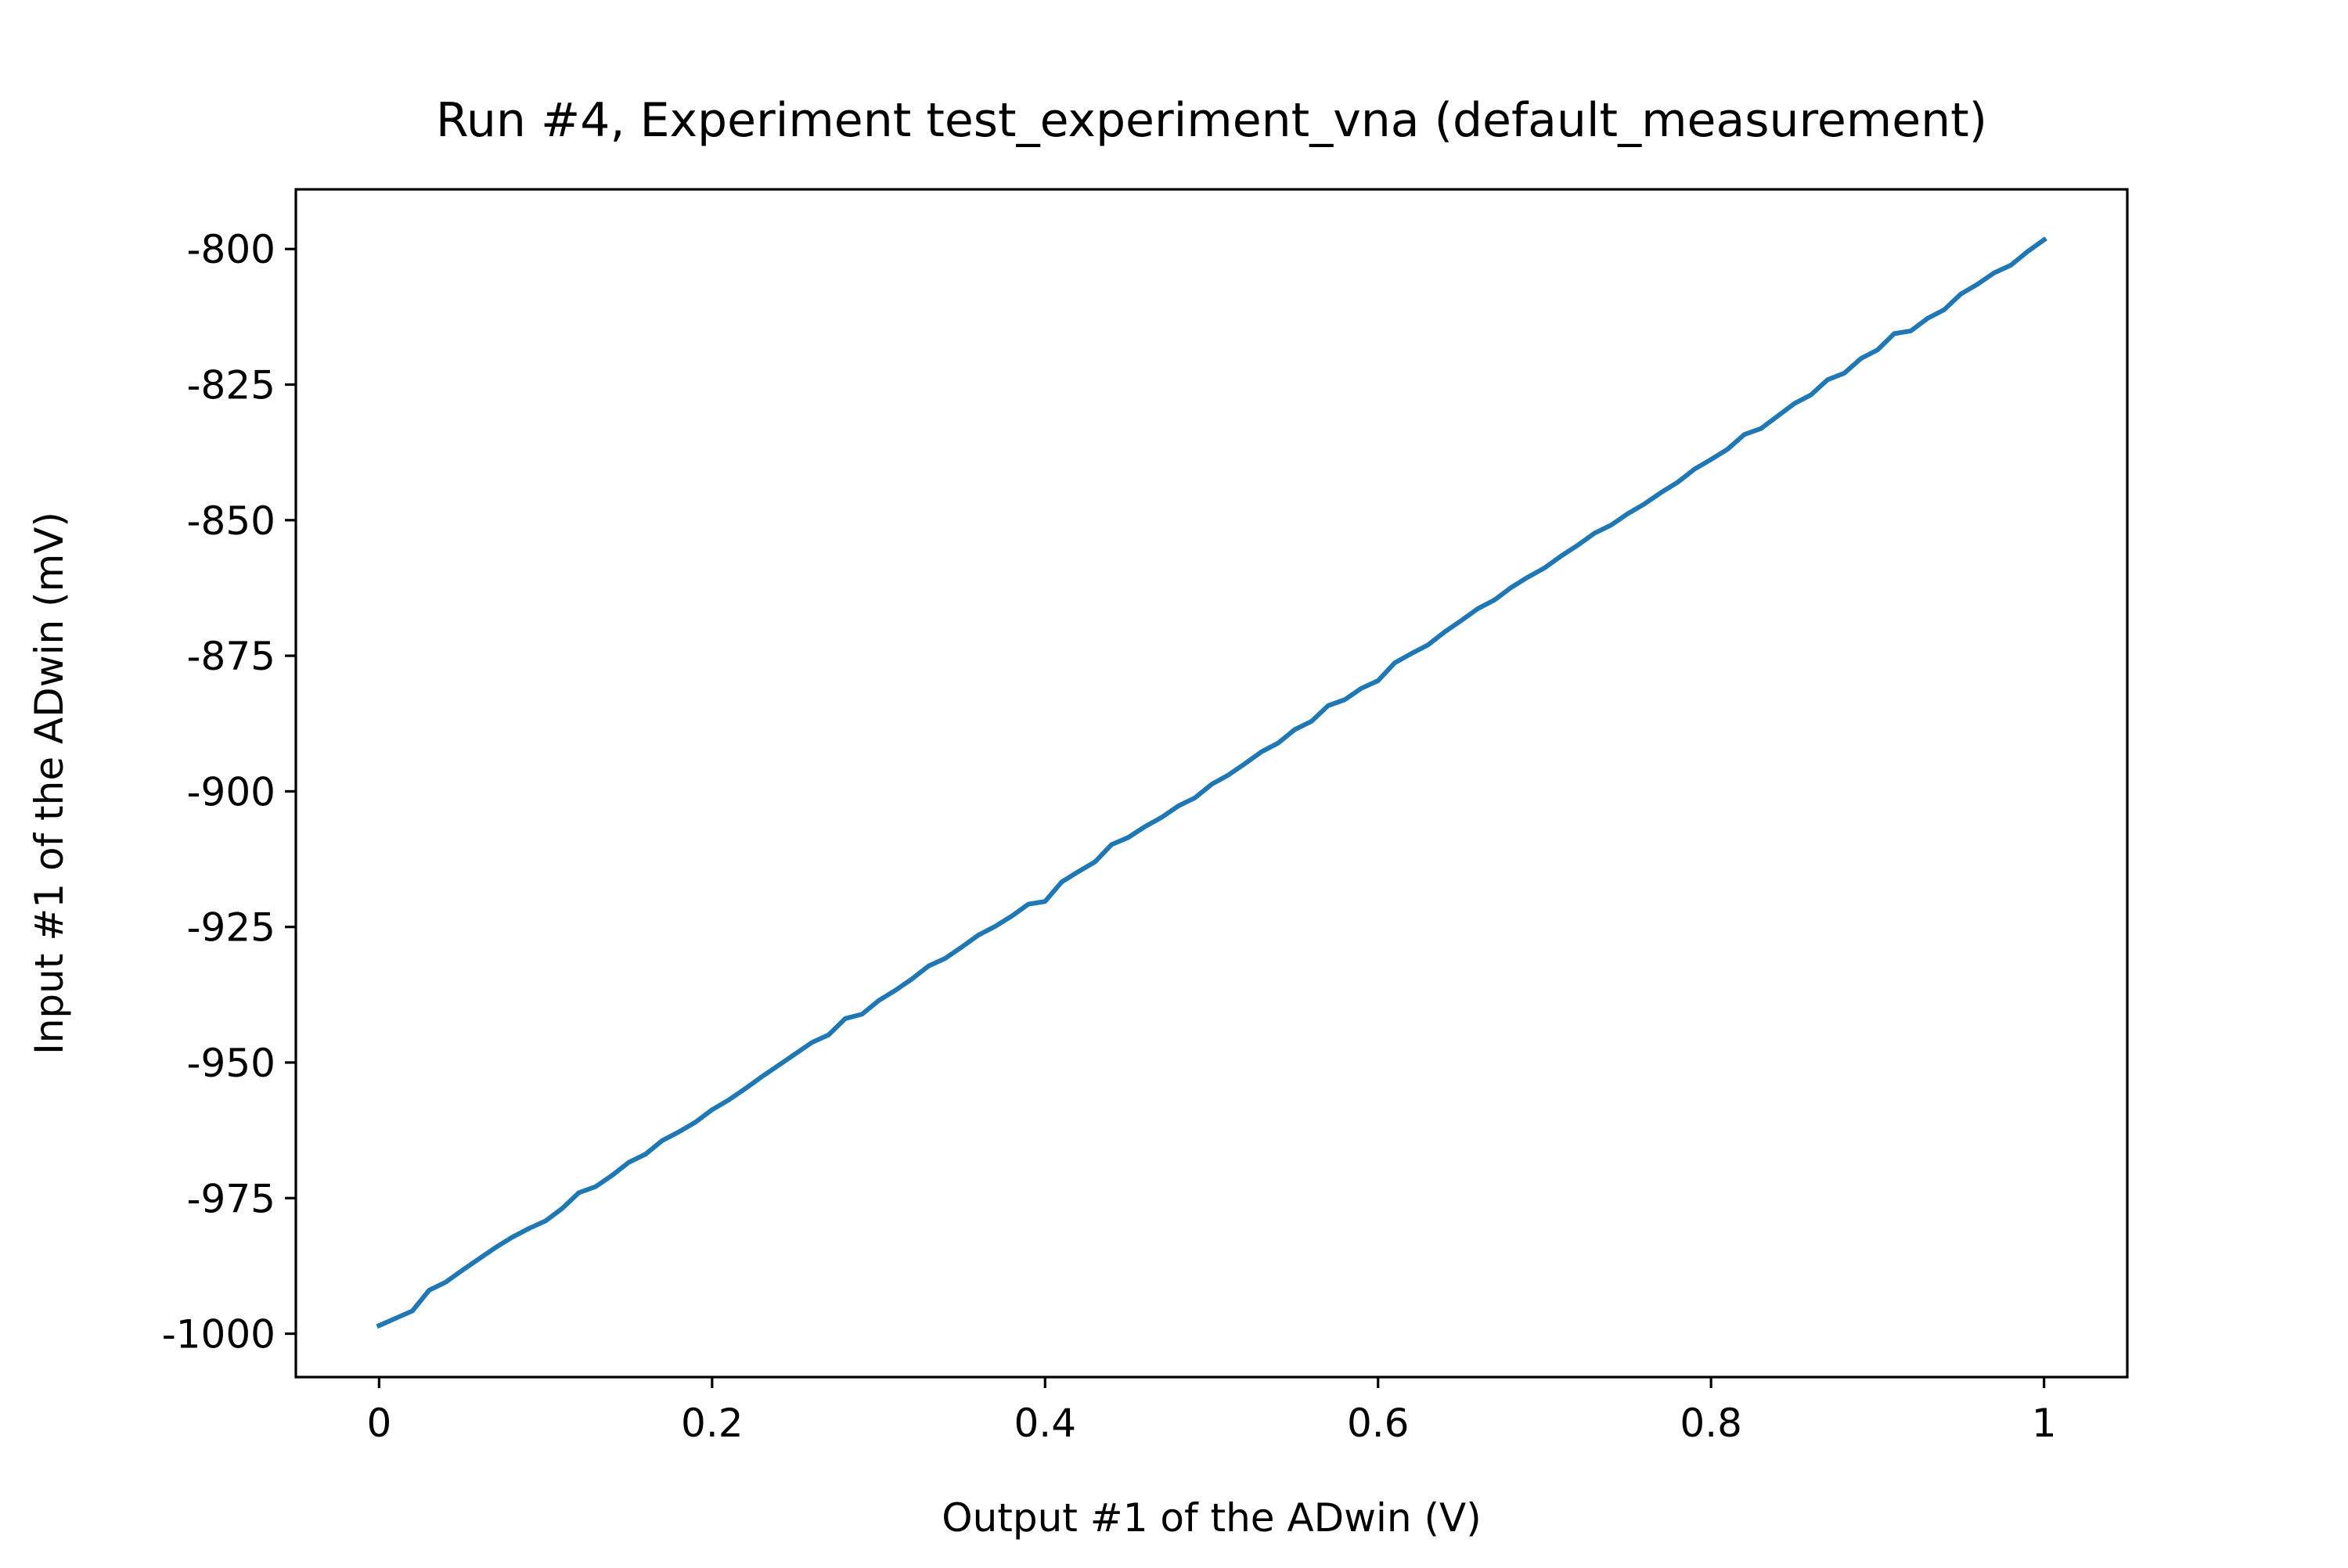 The image size is (2348, 1568). Describe the element at coordinates (712, 1423) in the screenshot. I see `x-tick-label: 0.2` at that location.